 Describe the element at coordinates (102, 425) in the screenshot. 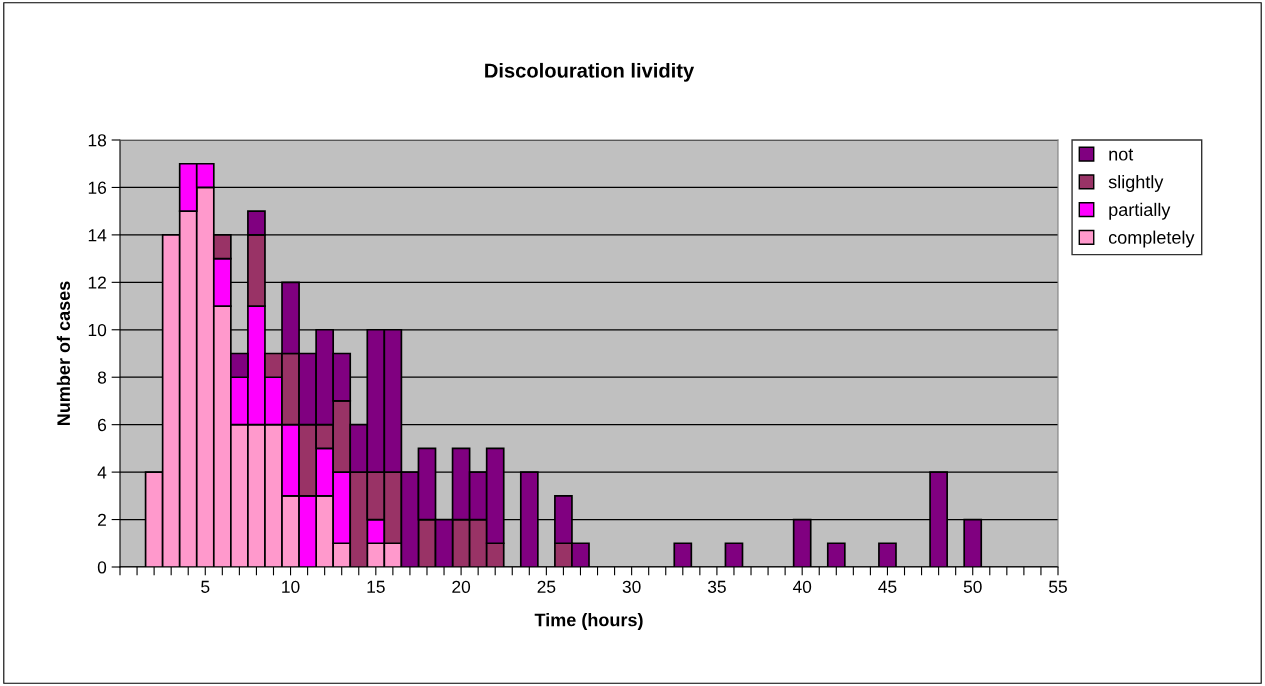

I see `y-tick-label: 6` at that location.